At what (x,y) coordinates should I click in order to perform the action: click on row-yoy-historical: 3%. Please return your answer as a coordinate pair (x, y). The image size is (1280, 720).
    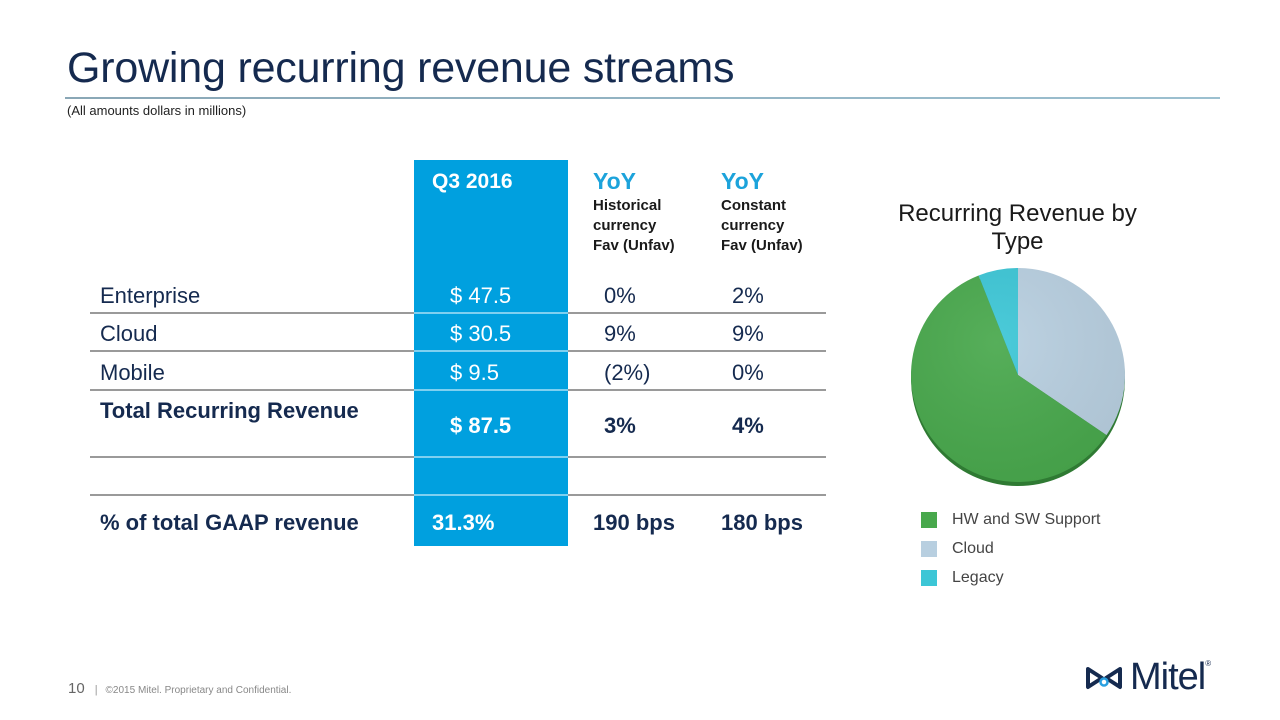
    Looking at the image, I should click on (620, 425).